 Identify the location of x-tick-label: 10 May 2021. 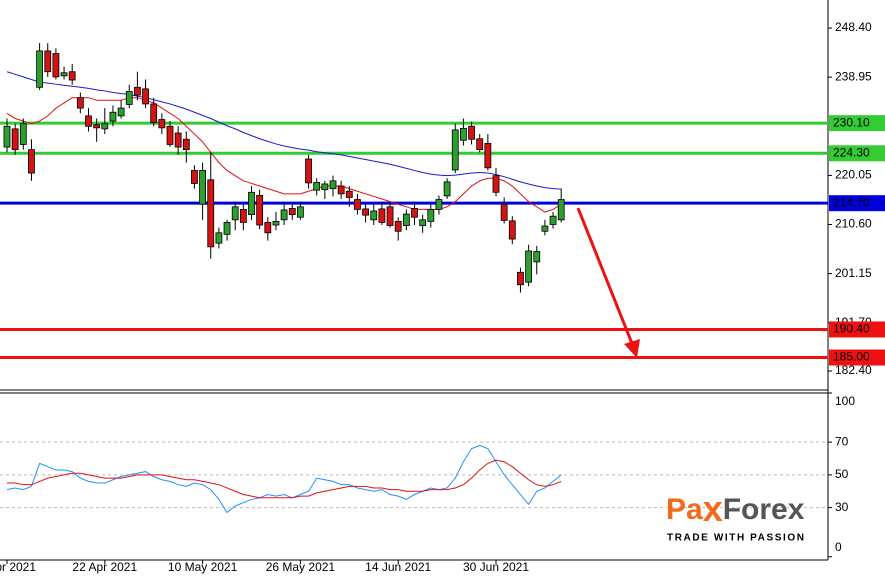
(203, 567).